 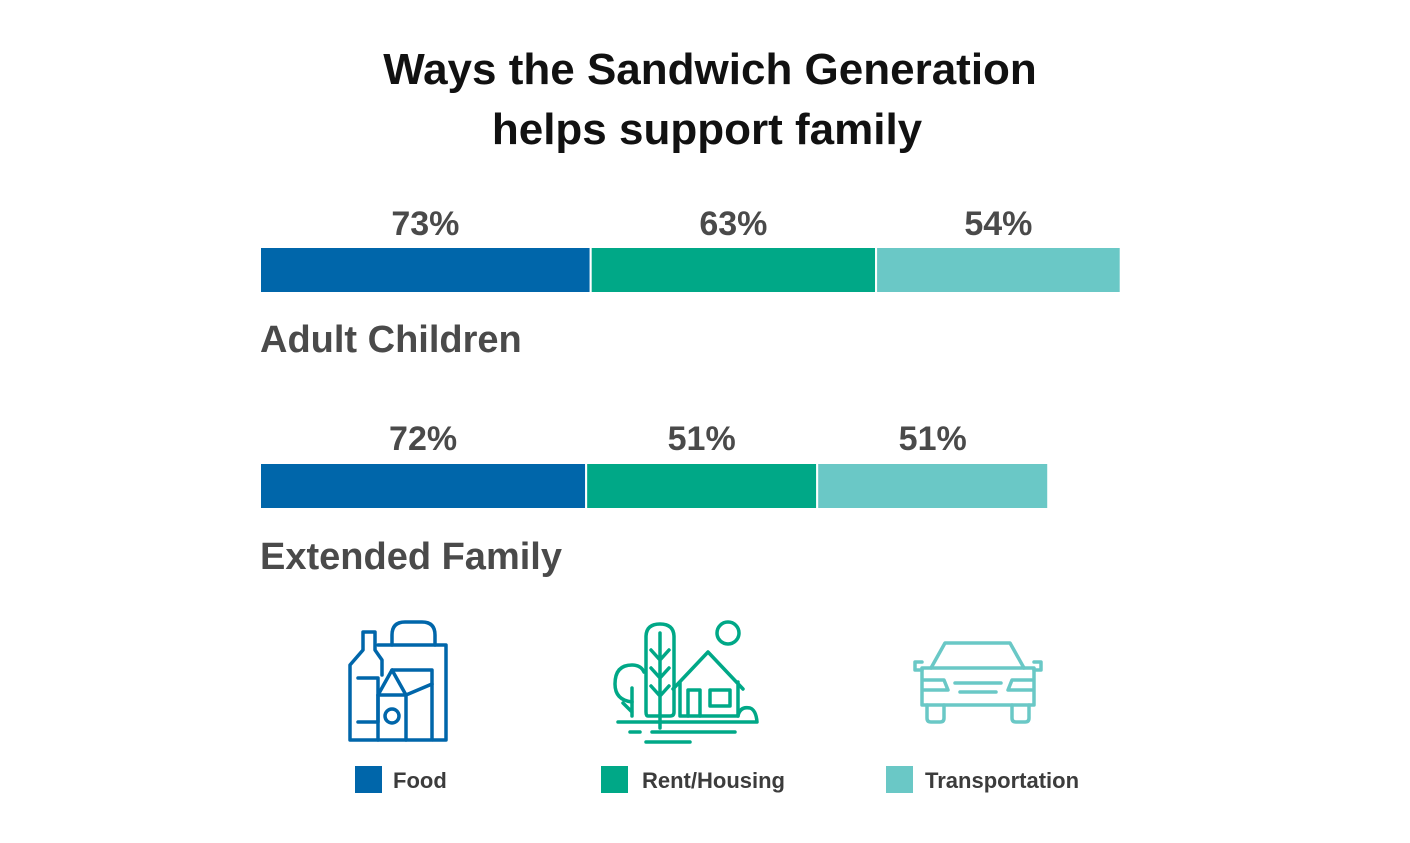 I want to click on value-label-transportation-row-1: 54%, so click(x=998, y=224).